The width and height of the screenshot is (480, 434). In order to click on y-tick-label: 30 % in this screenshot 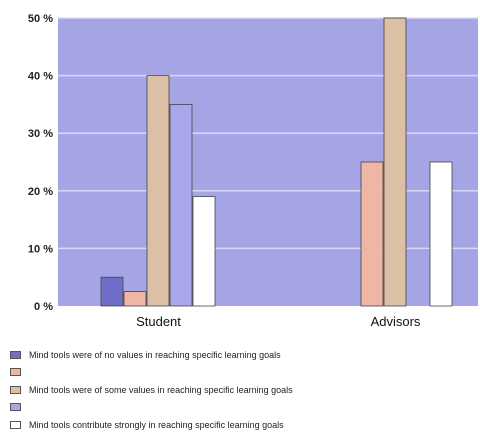, I will do `click(40, 134)`.